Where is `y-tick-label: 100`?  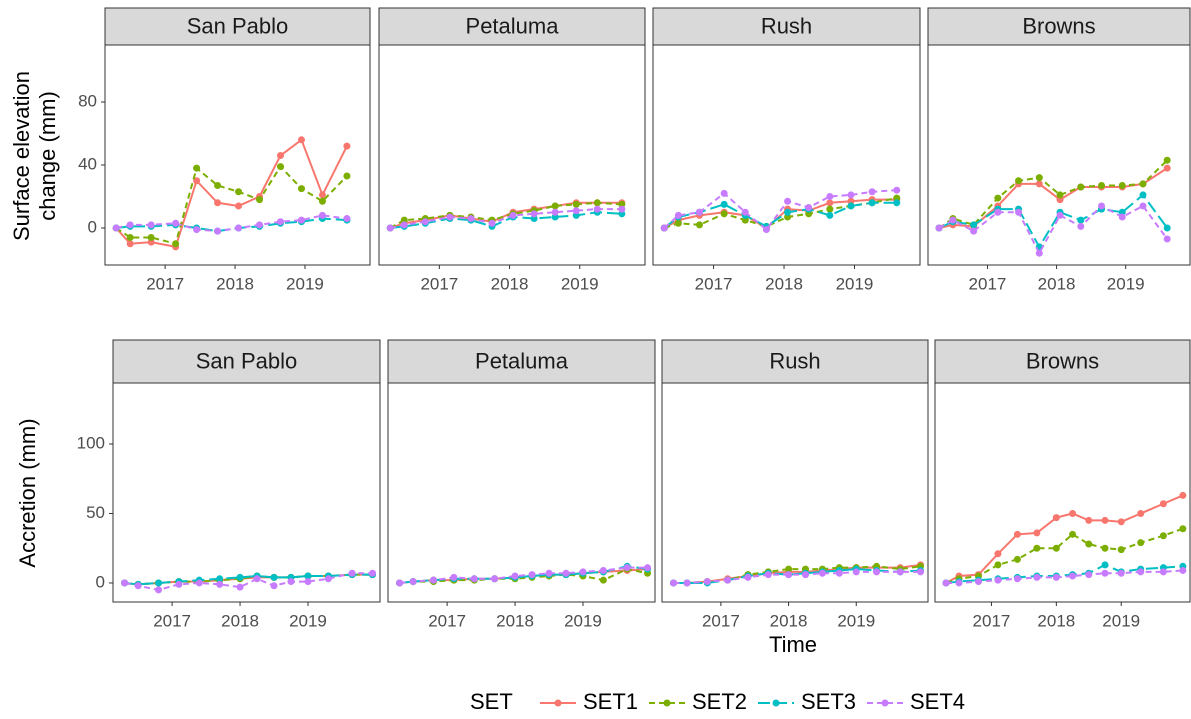 y-tick-label: 100 is located at coordinates (91, 442).